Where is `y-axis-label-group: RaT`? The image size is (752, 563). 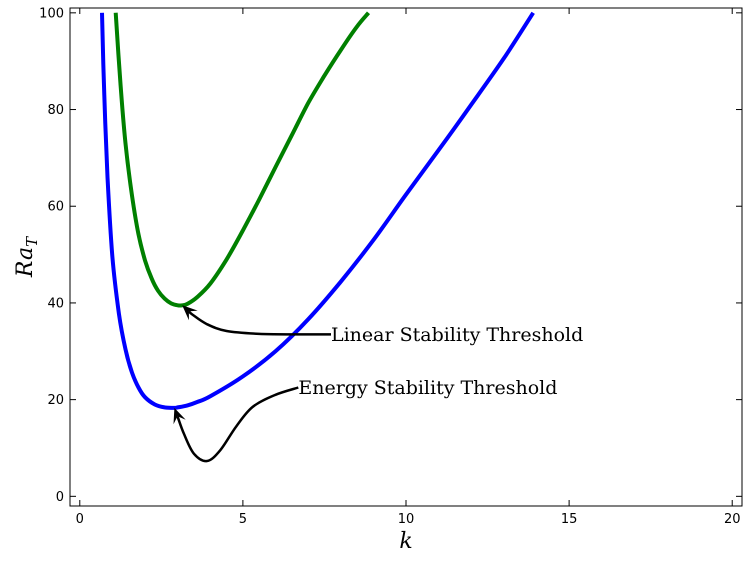 y-axis-label-group: RaT is located at coordinates (27, 257).